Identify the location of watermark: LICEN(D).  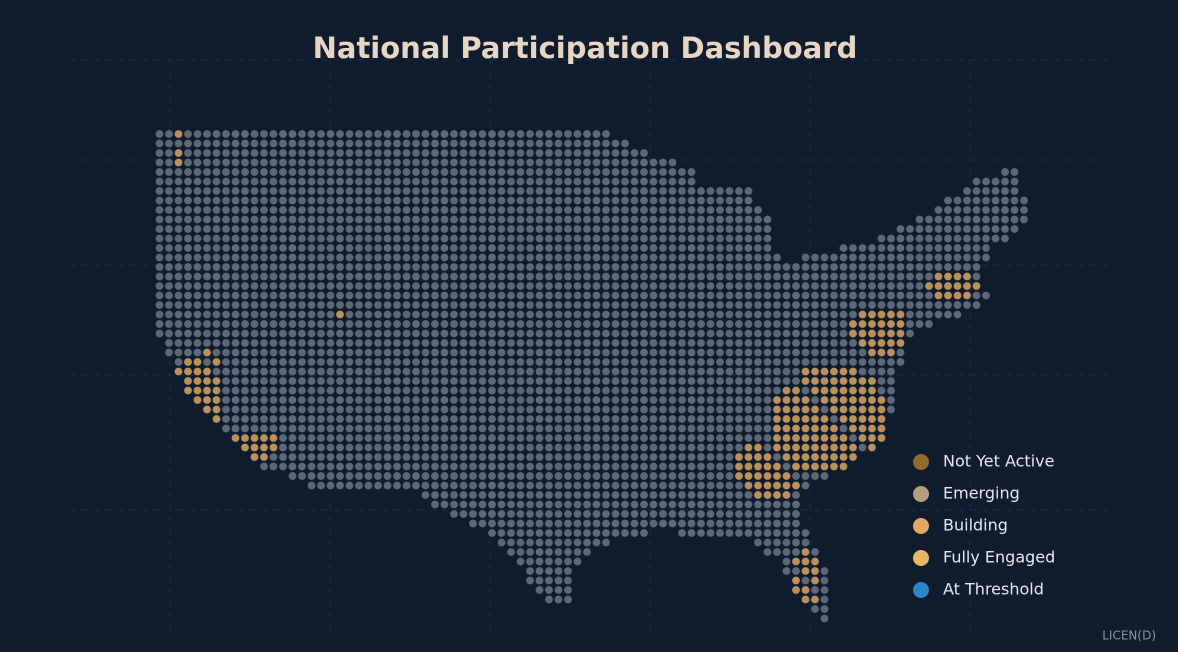
(1129, 636).